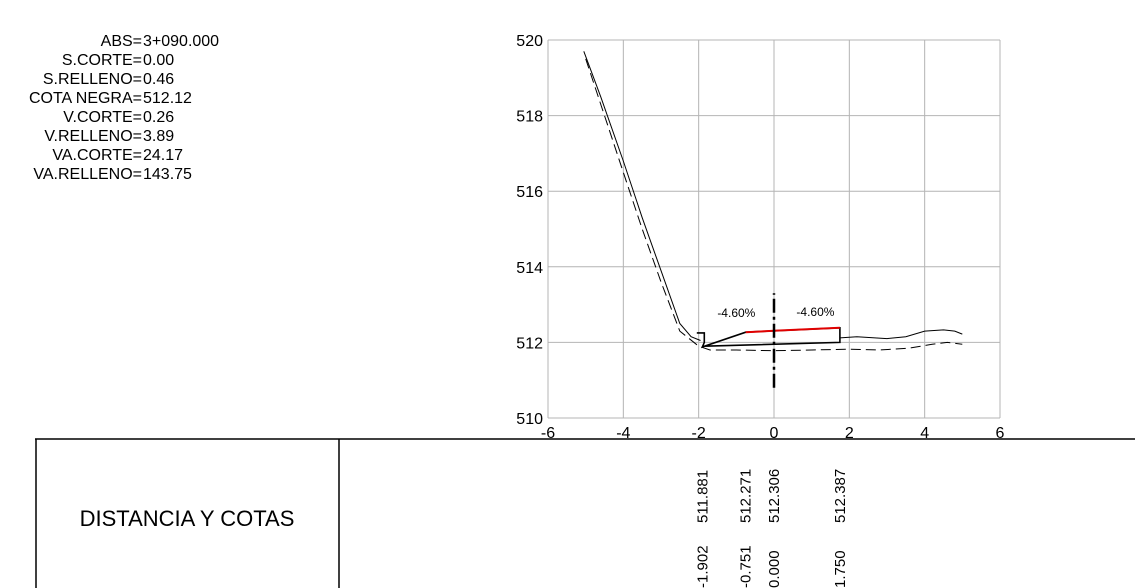 This screenshot has width=1135, height=588. What do you see at coordinates (101, 60) in the screenshot?
I see `info-label: S.CORTE=` at bounding box center [101, 60].